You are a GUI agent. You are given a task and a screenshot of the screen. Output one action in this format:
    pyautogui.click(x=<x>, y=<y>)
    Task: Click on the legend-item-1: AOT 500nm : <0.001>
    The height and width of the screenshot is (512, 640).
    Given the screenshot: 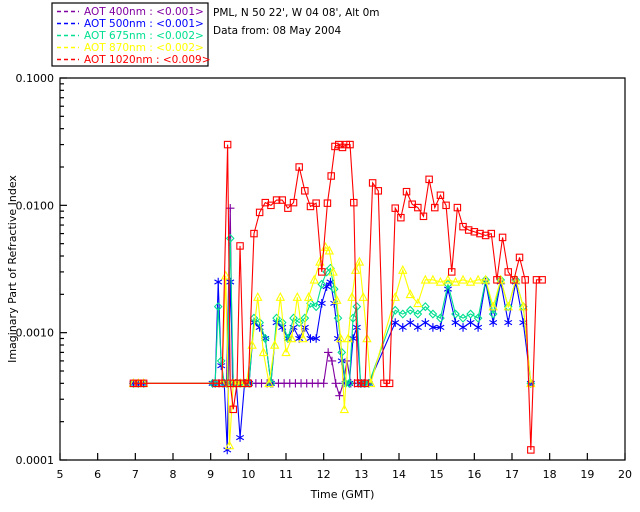 What is the action you would take?
    pyautogui.click(x=130, y=24)
    